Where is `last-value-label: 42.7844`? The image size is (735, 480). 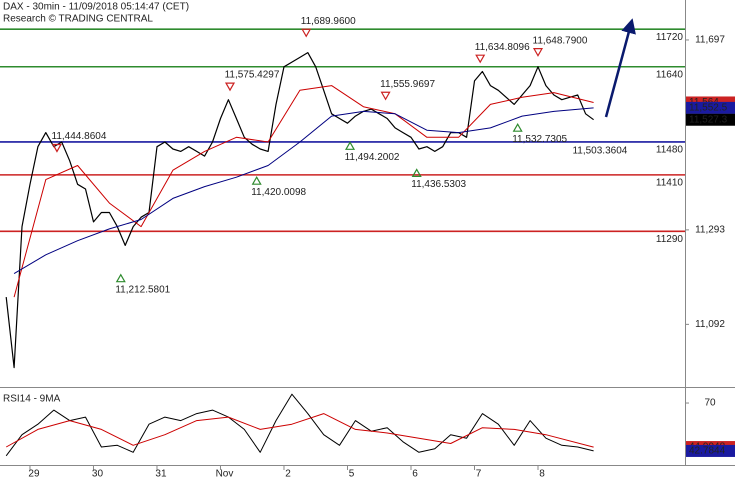
last-value-label: 42.7844 is located at coordinates (707, 451).